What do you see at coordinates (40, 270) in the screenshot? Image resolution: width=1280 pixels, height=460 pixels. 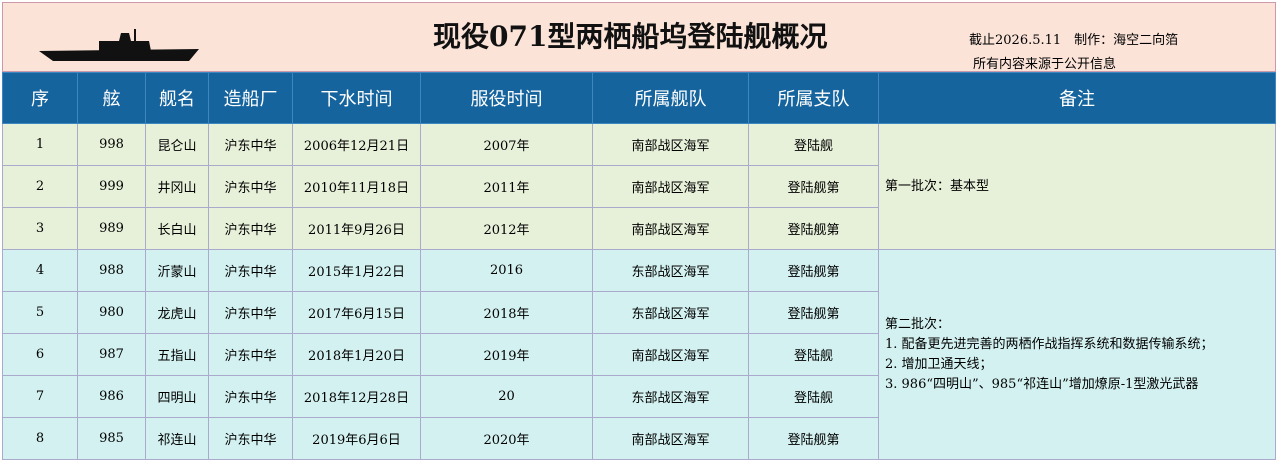 I see `cell: 4` at bounding box center [40, 270].